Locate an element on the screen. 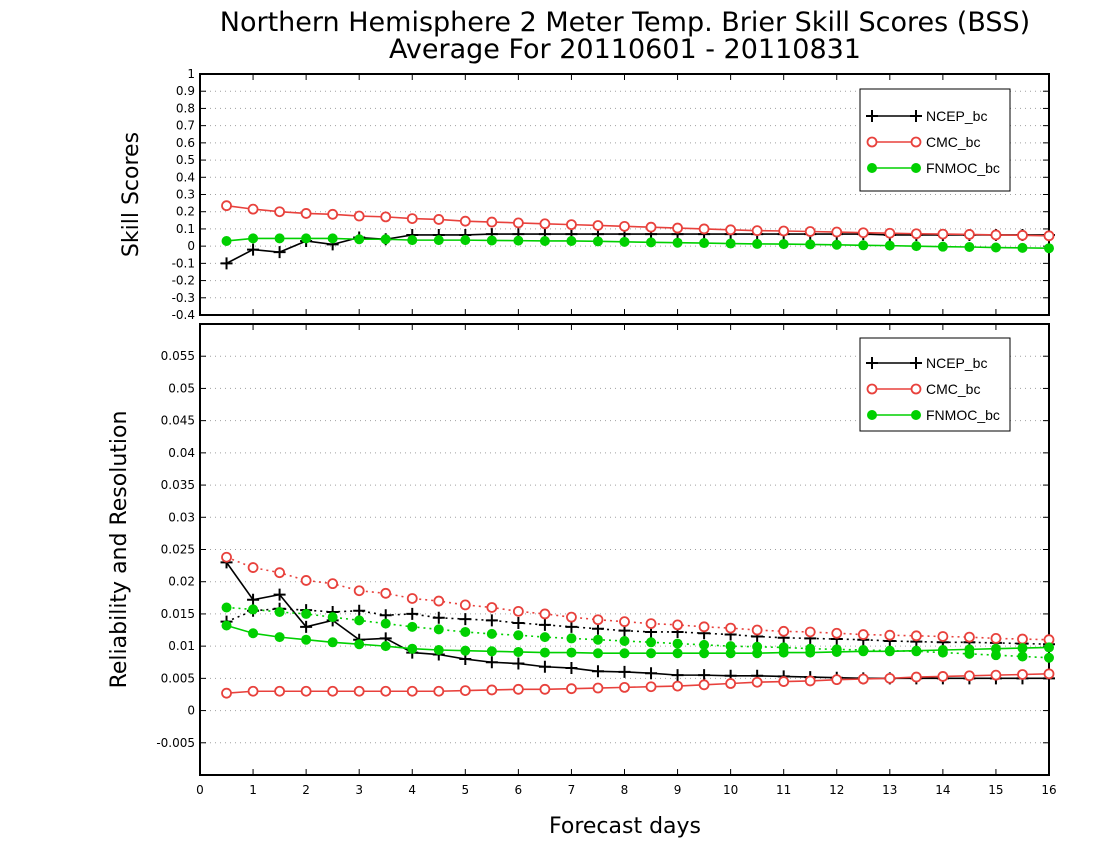  legend-label: NCEP_bc is located at coordinates (956, 116).